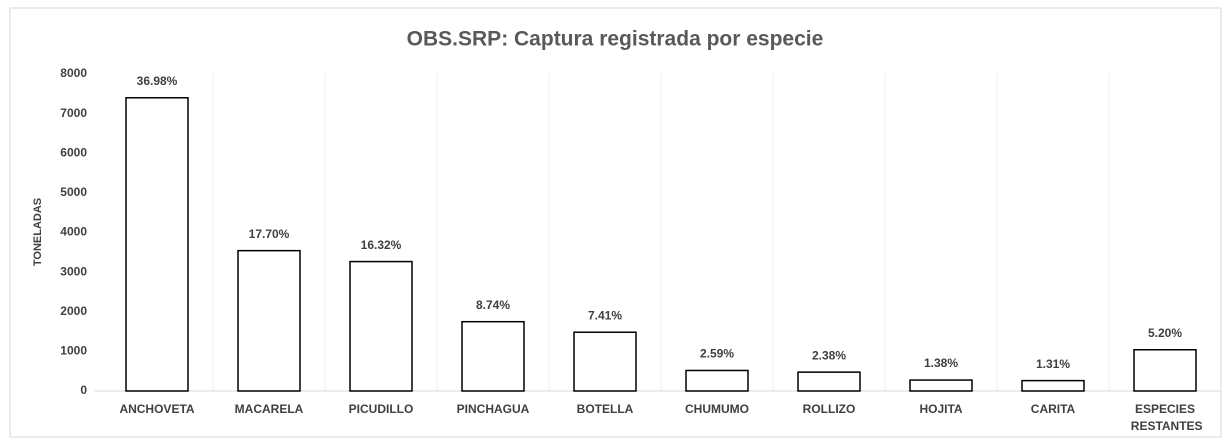 The height and width of the screenshot is (445, 1230). Describe the element at coordinates (73, 311) in the screenshot. I see `y-tick-label: 2000` at that location.